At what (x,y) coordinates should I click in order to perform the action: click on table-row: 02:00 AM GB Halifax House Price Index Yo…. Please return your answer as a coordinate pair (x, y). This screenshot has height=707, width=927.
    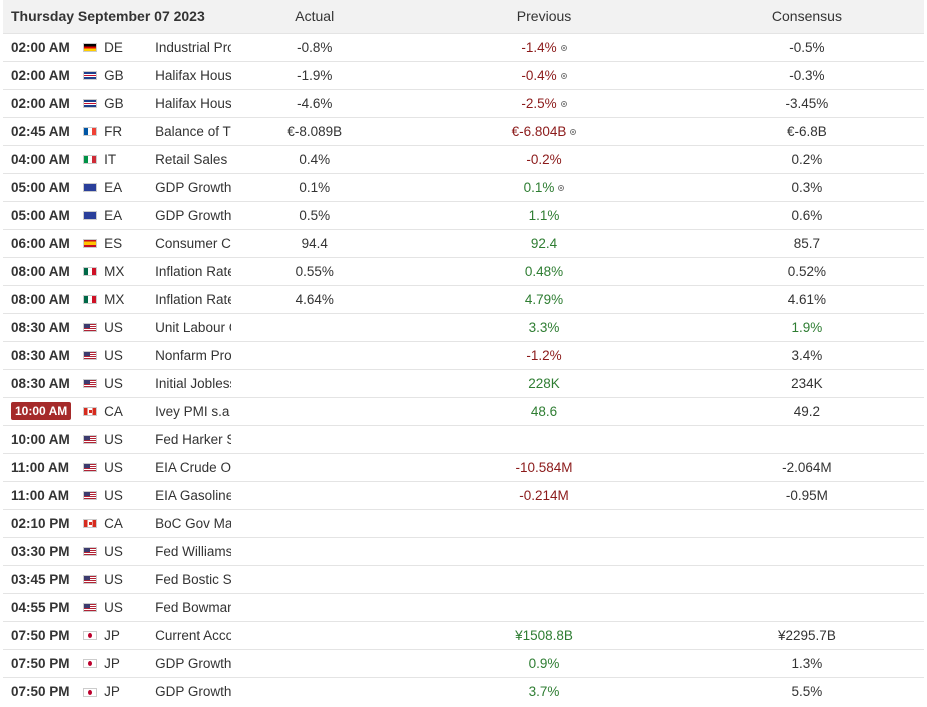
    Looking at the image, I should click on (463, 103).